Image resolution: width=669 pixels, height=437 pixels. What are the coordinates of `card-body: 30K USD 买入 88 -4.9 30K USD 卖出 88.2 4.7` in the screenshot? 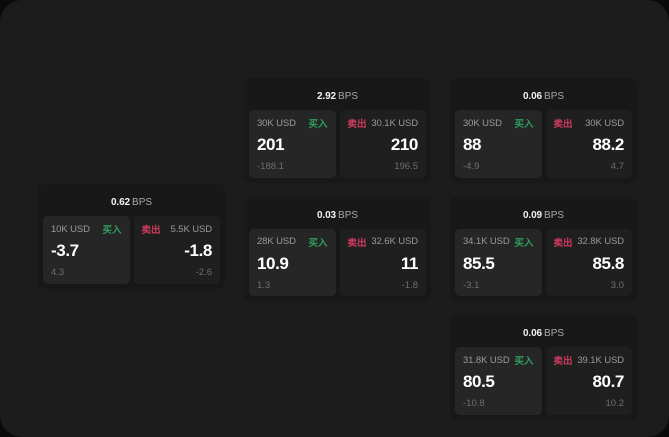 It's located at (543, 144).